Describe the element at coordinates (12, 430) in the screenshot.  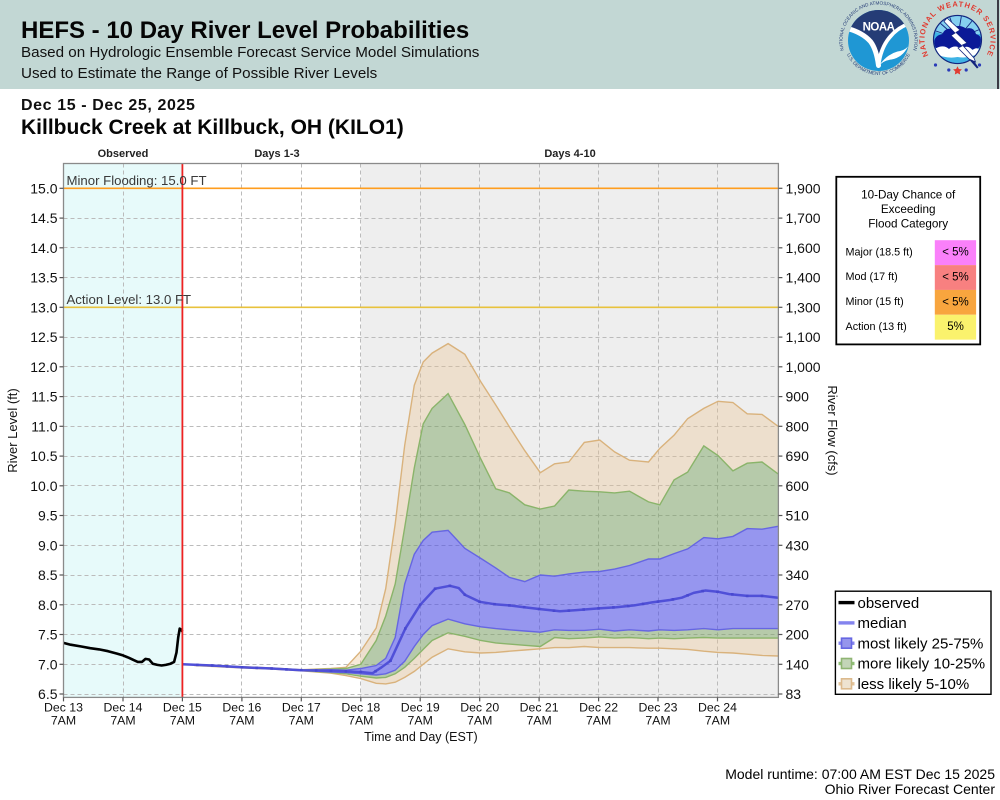
I see `svg-text: River Level (ft)` at that location.